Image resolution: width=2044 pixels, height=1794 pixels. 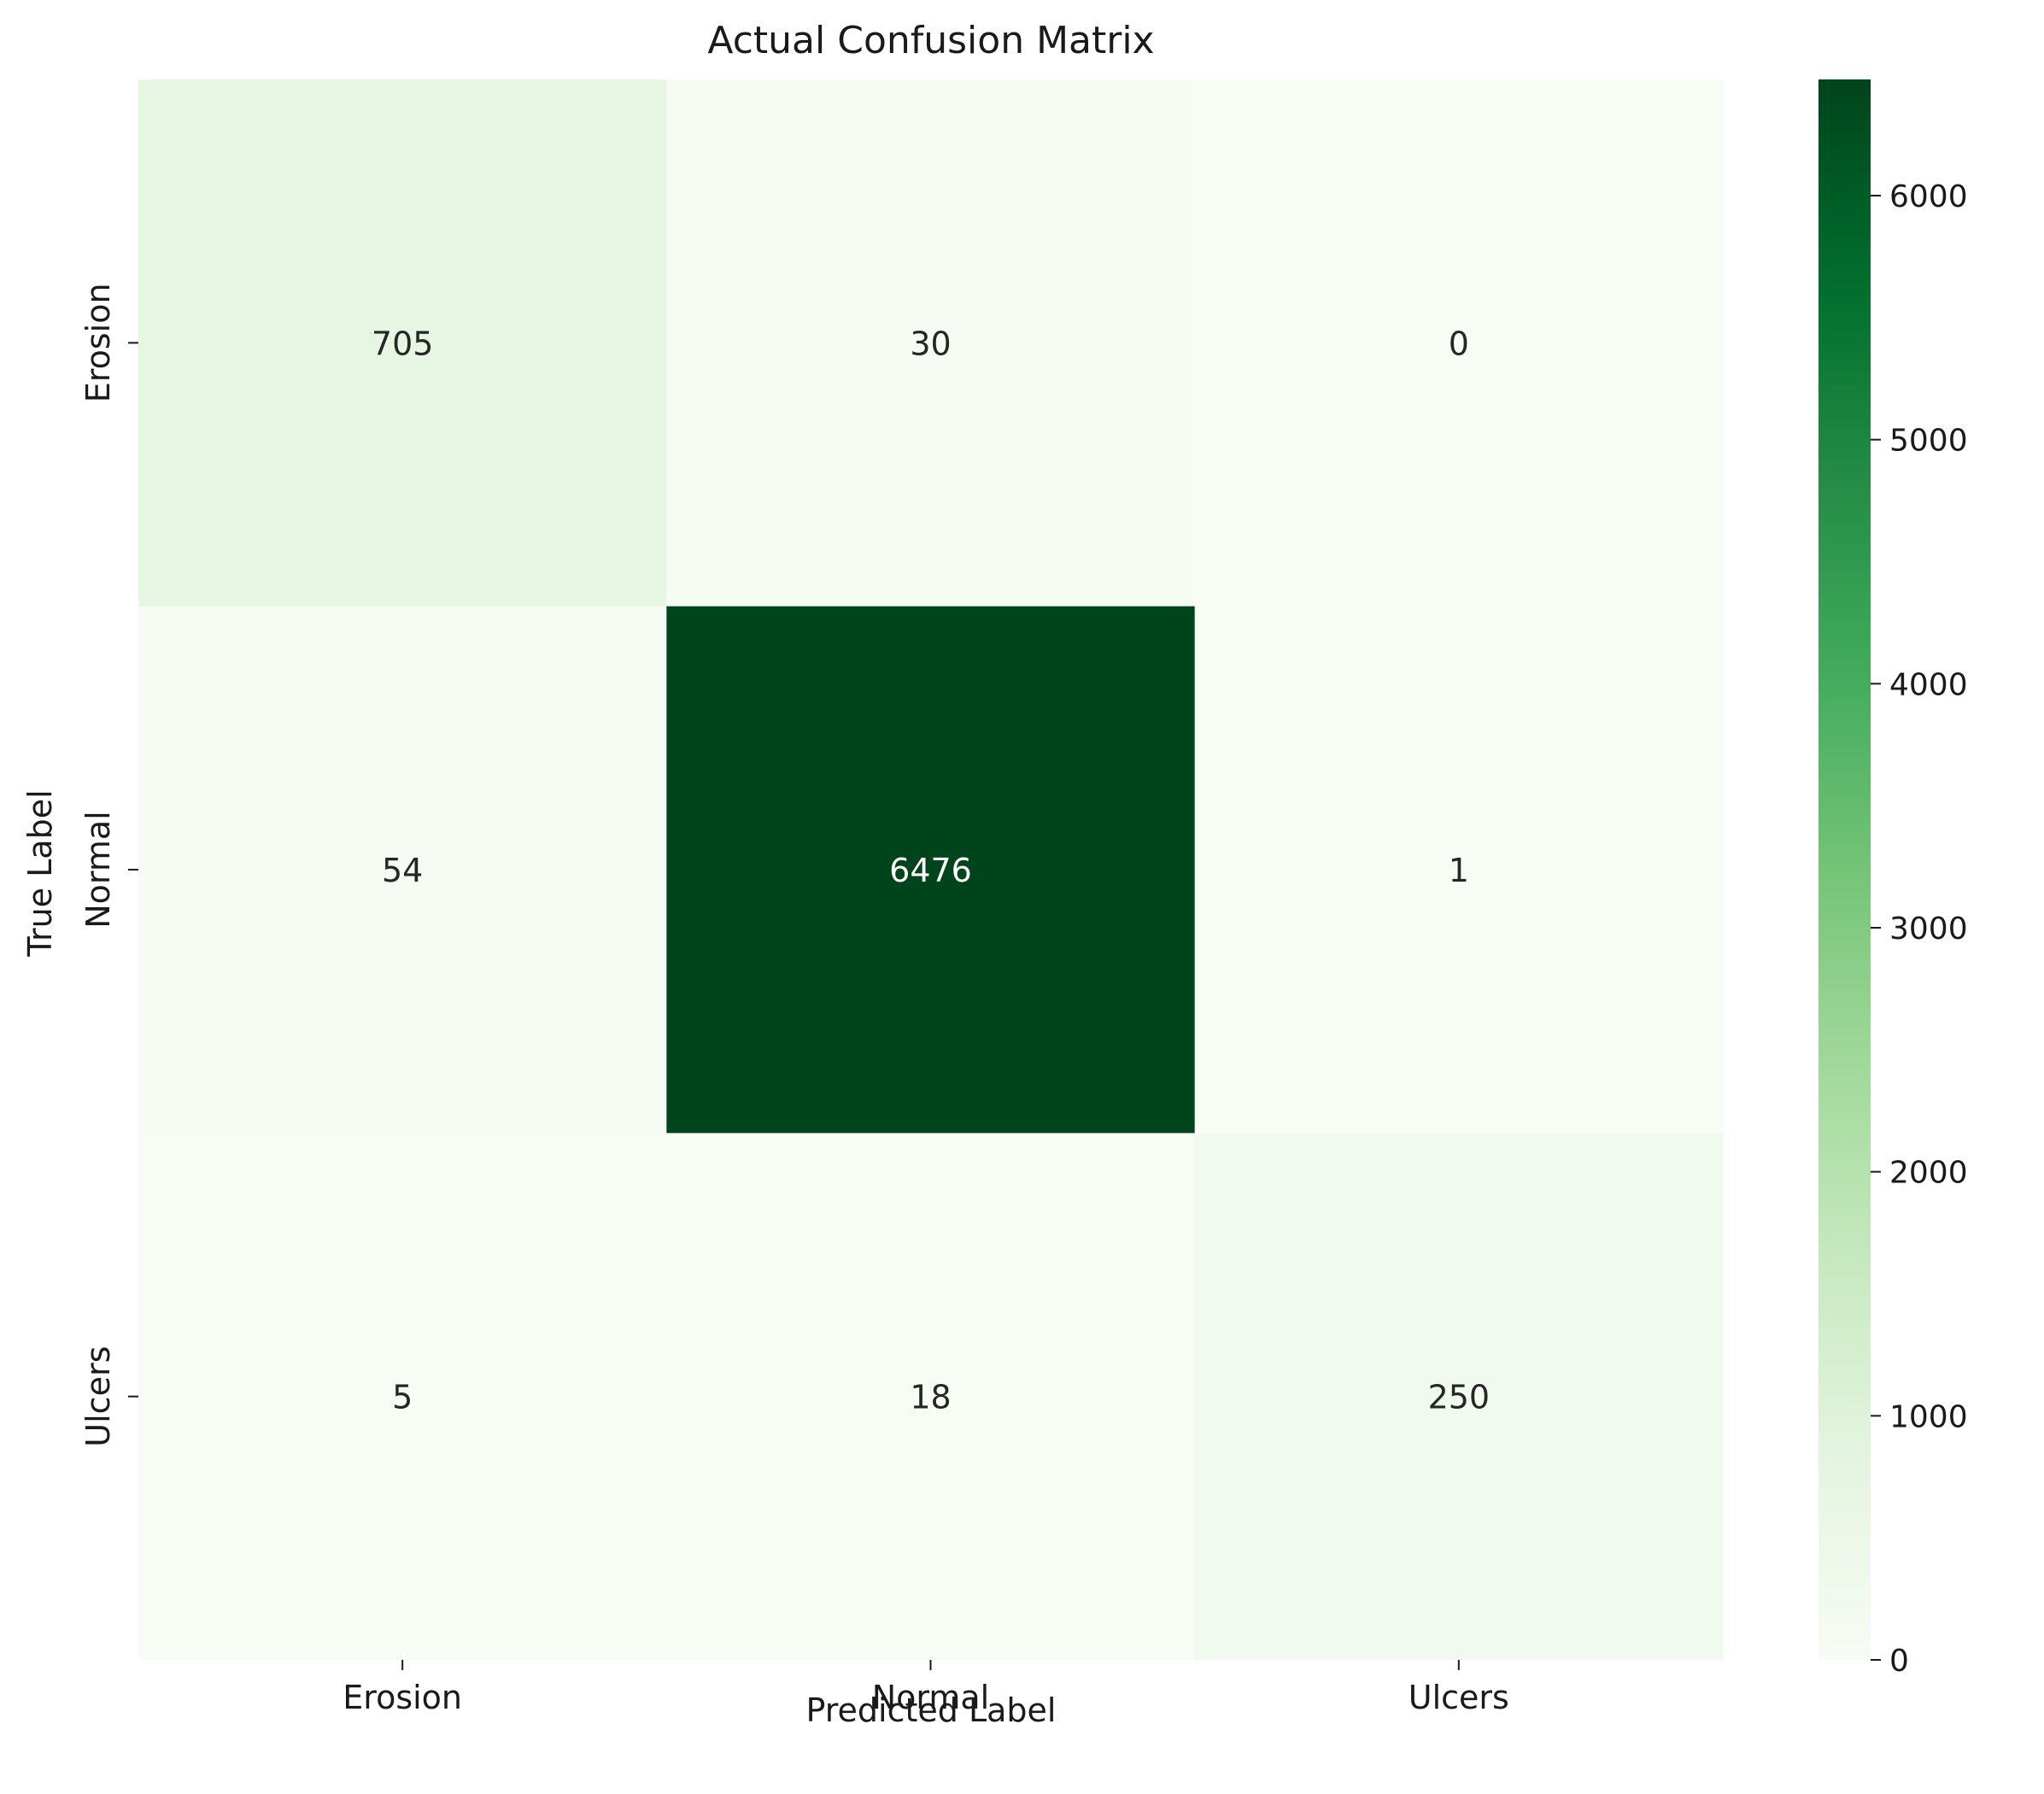 I want to click on cell-value-label: 250, so click(x=1459, y=1398).